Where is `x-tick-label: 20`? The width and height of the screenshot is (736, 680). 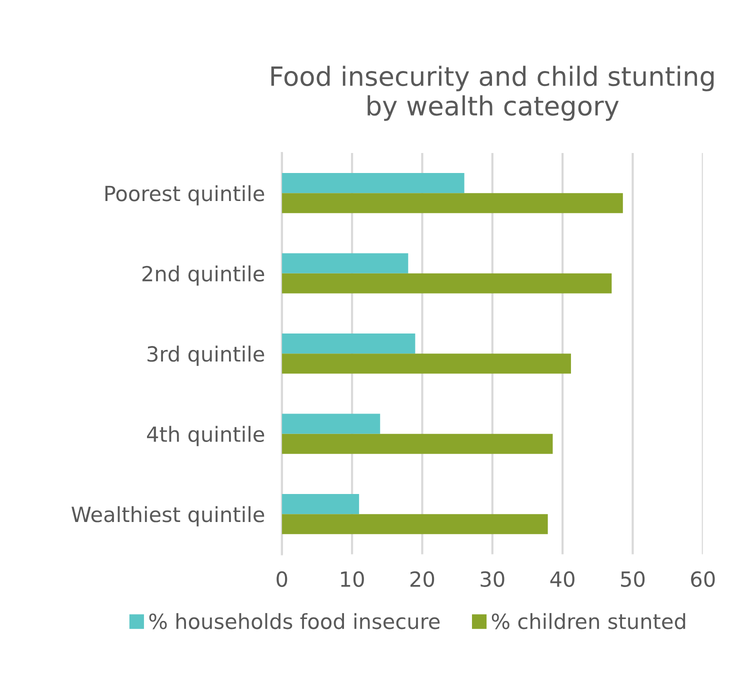 x-tick-label: 20 is located at coordinates (422, 579).